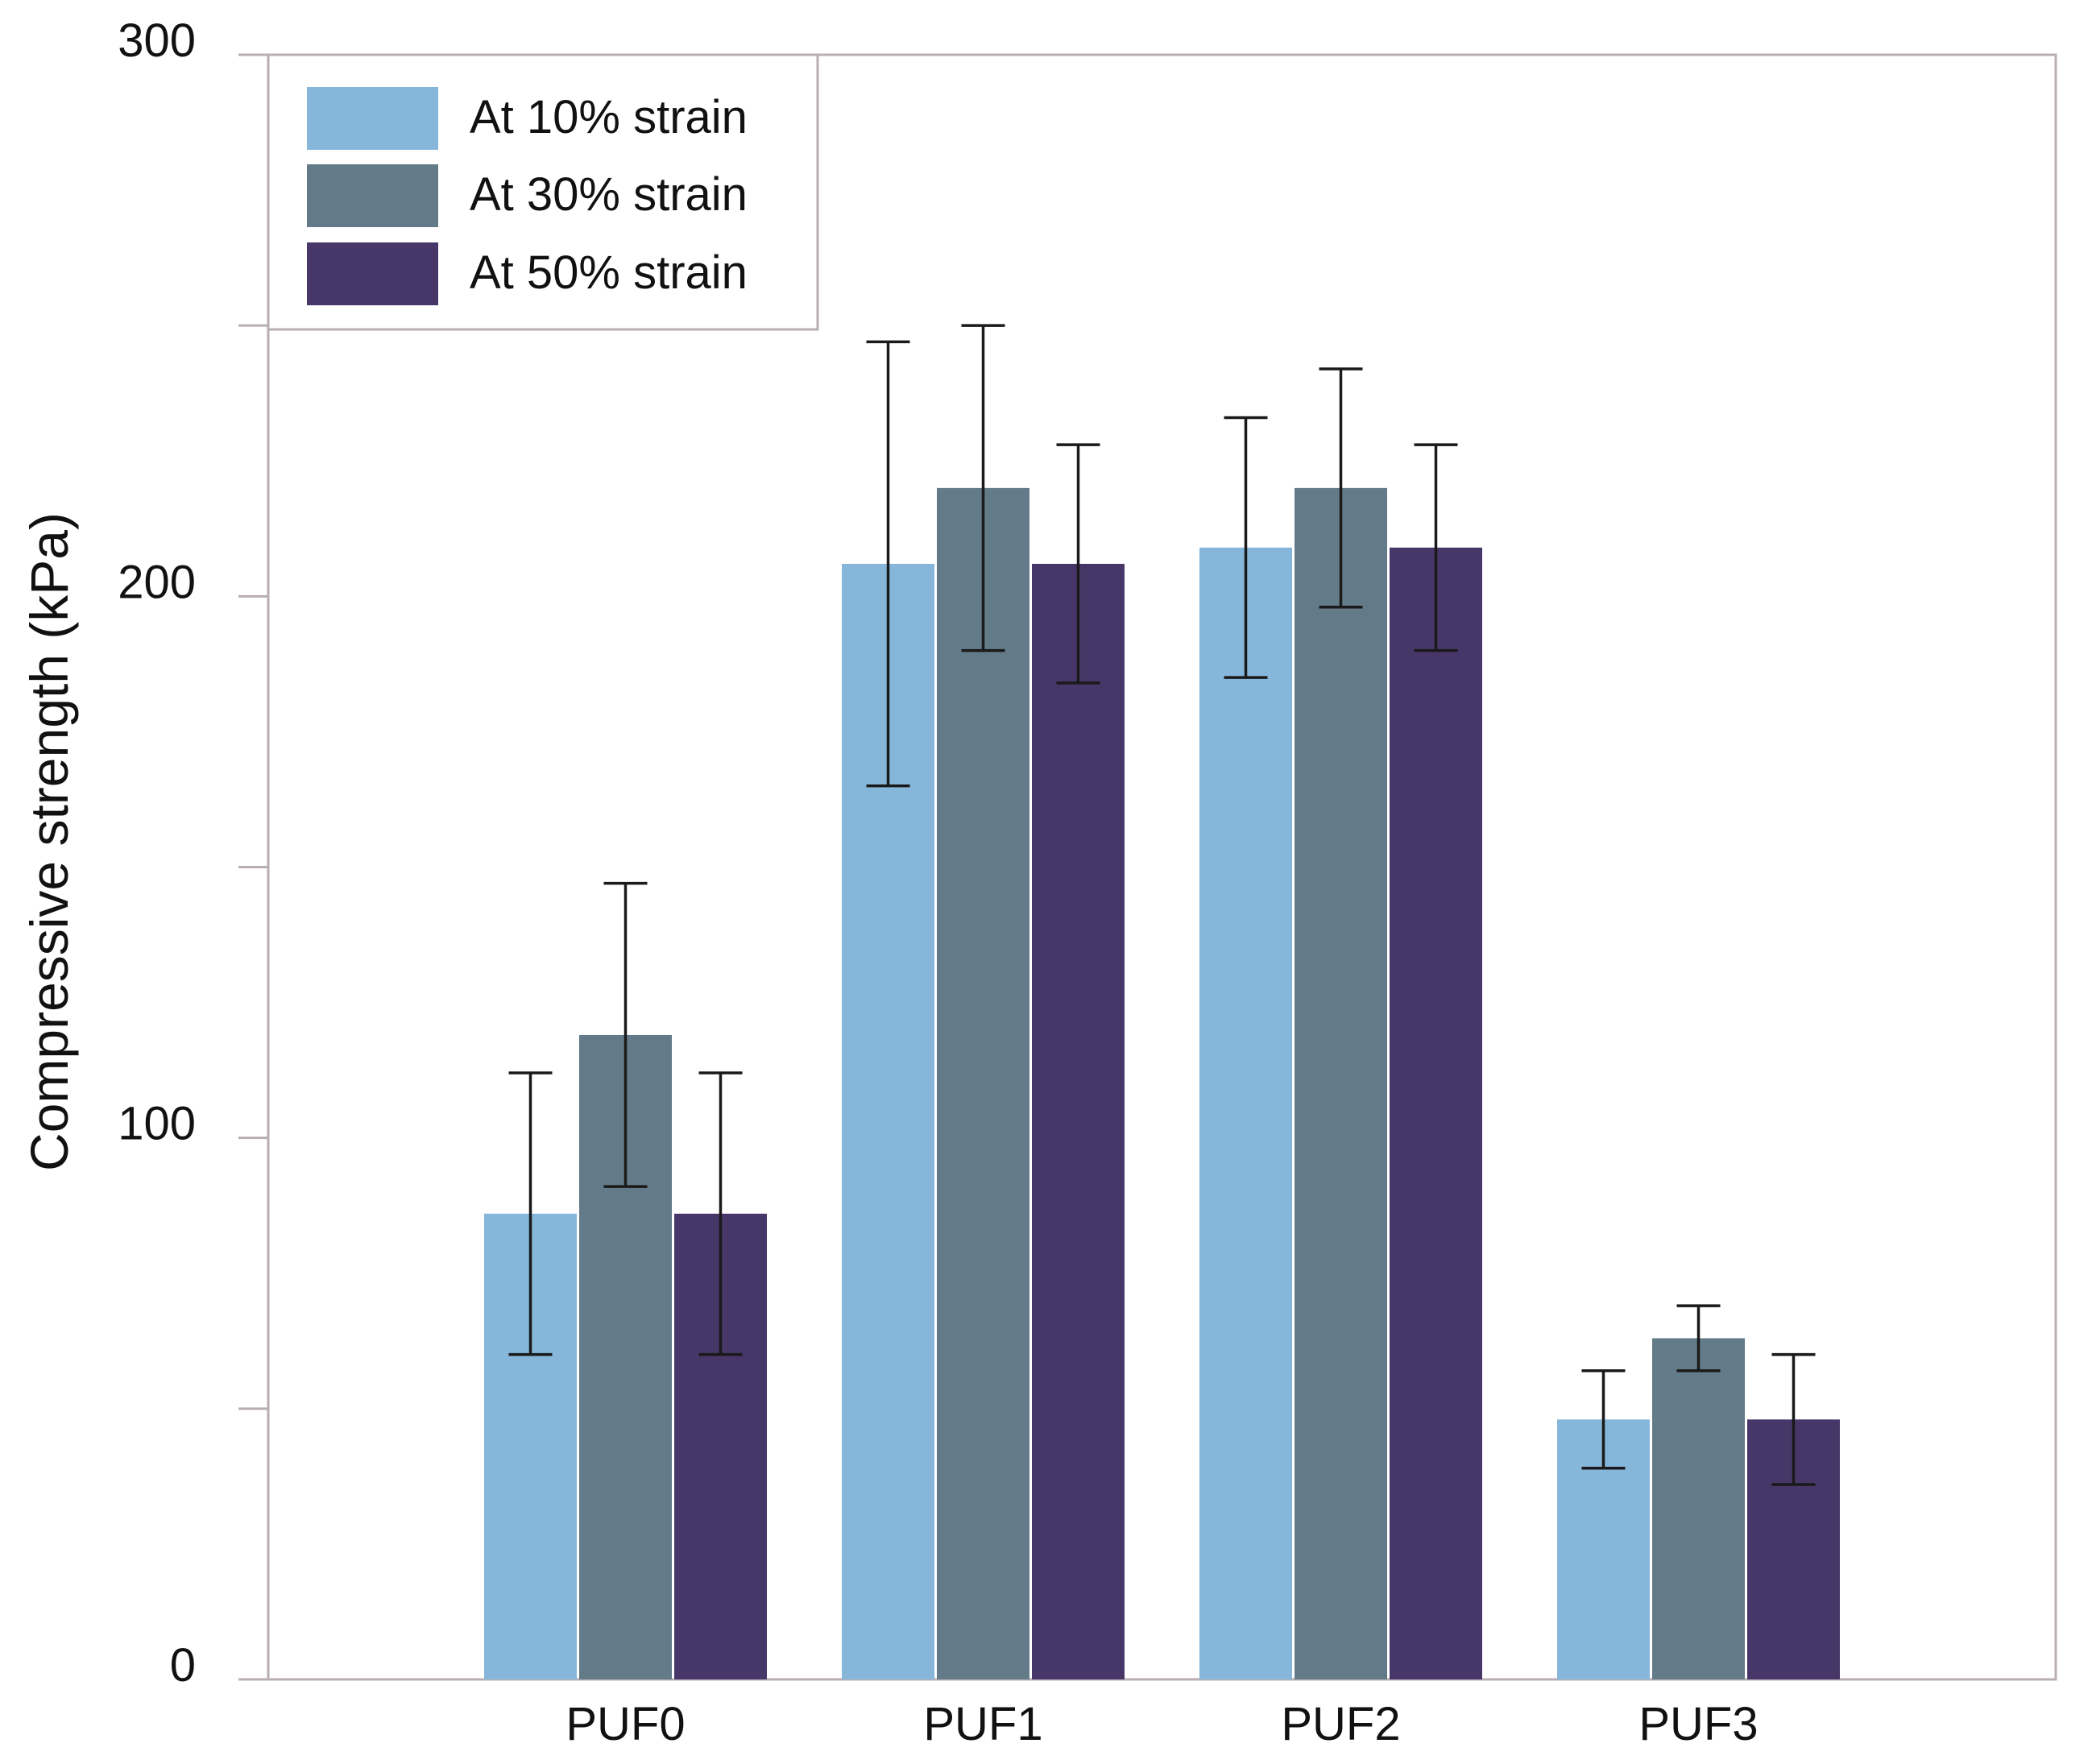 This screenshot has width=2092, height=1764. What do you see at coordinates (157, 1124) in the screenshot?
I see `y-tick-label: 100` at bounding box center [157, 1124].